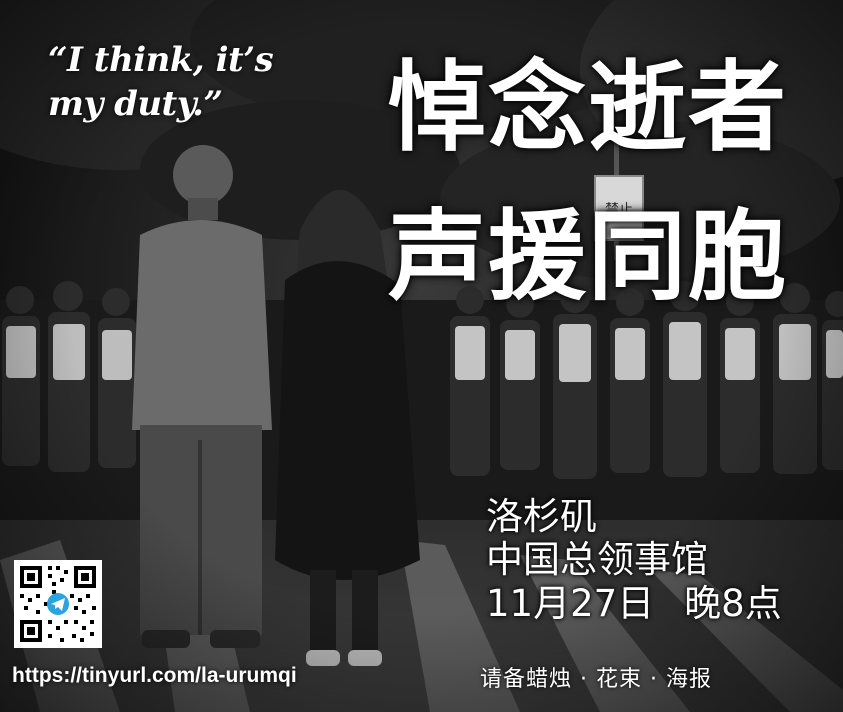  What do you see at coordinates (135, 104) in the screenshot?
I see `quote-line-2: my duty.”` at bounding box center [135, 104].